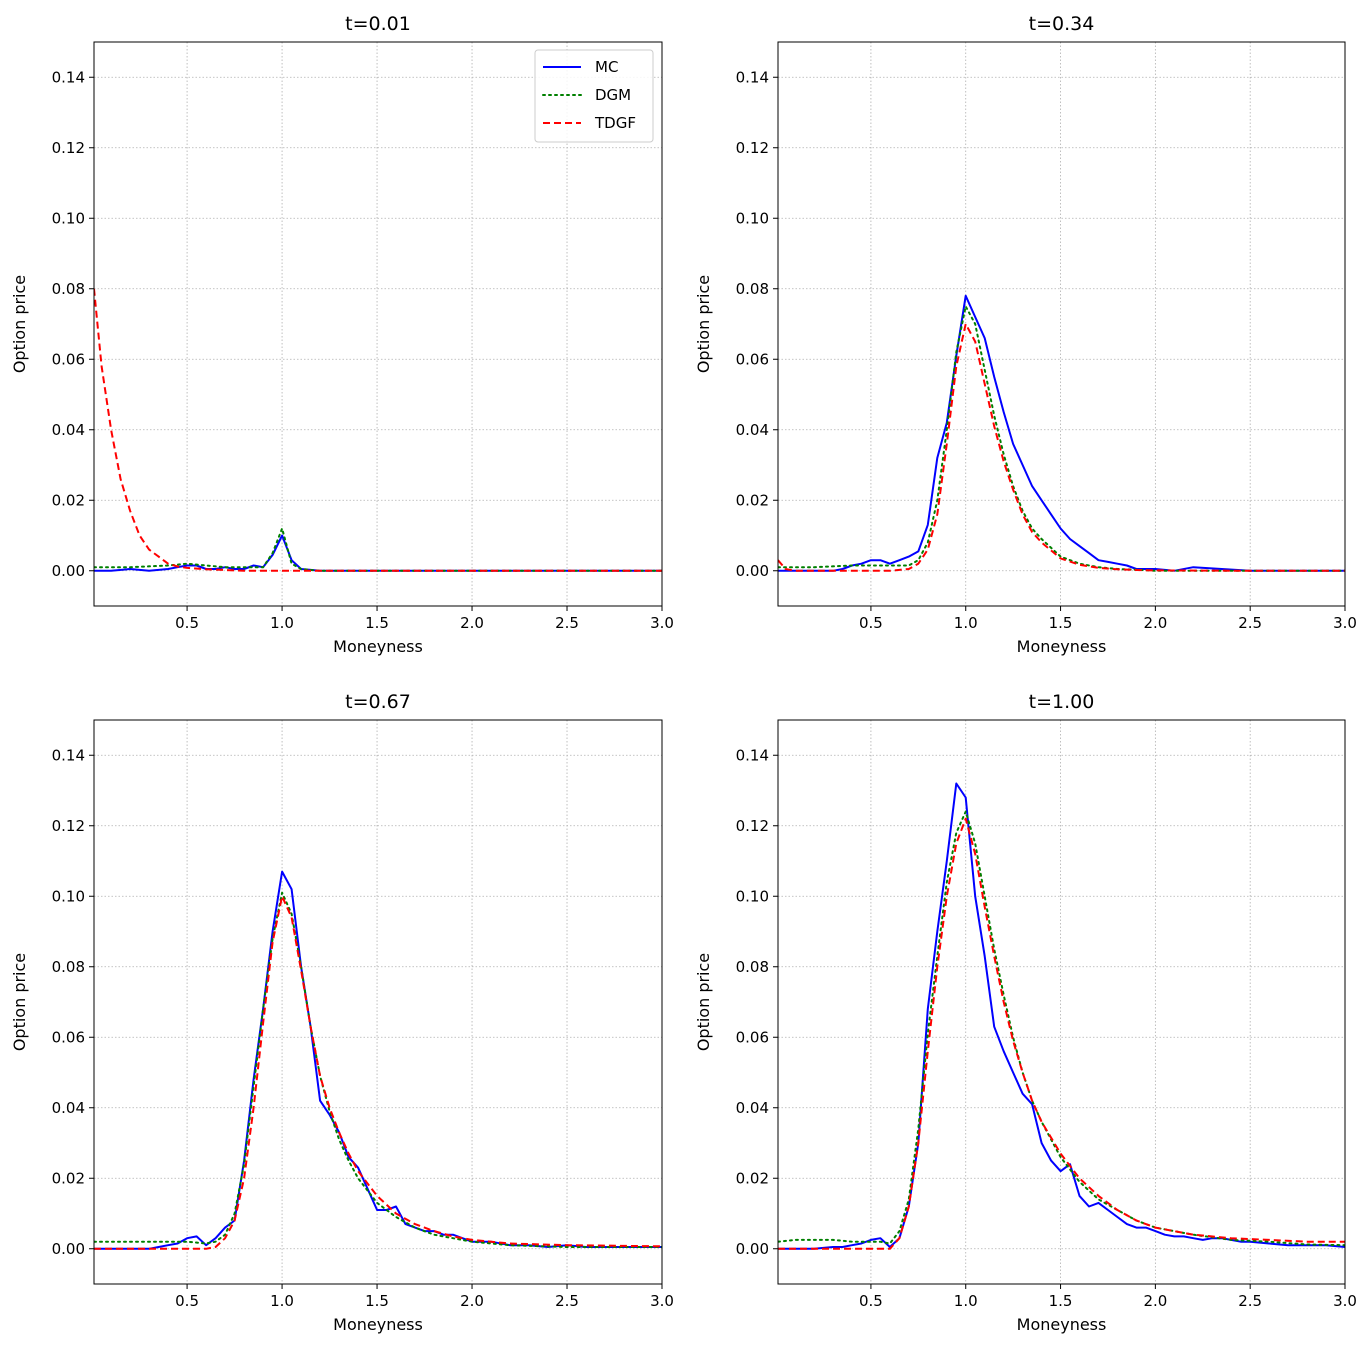  I want to click on panel-title: t=0.01, so click(378, 24).